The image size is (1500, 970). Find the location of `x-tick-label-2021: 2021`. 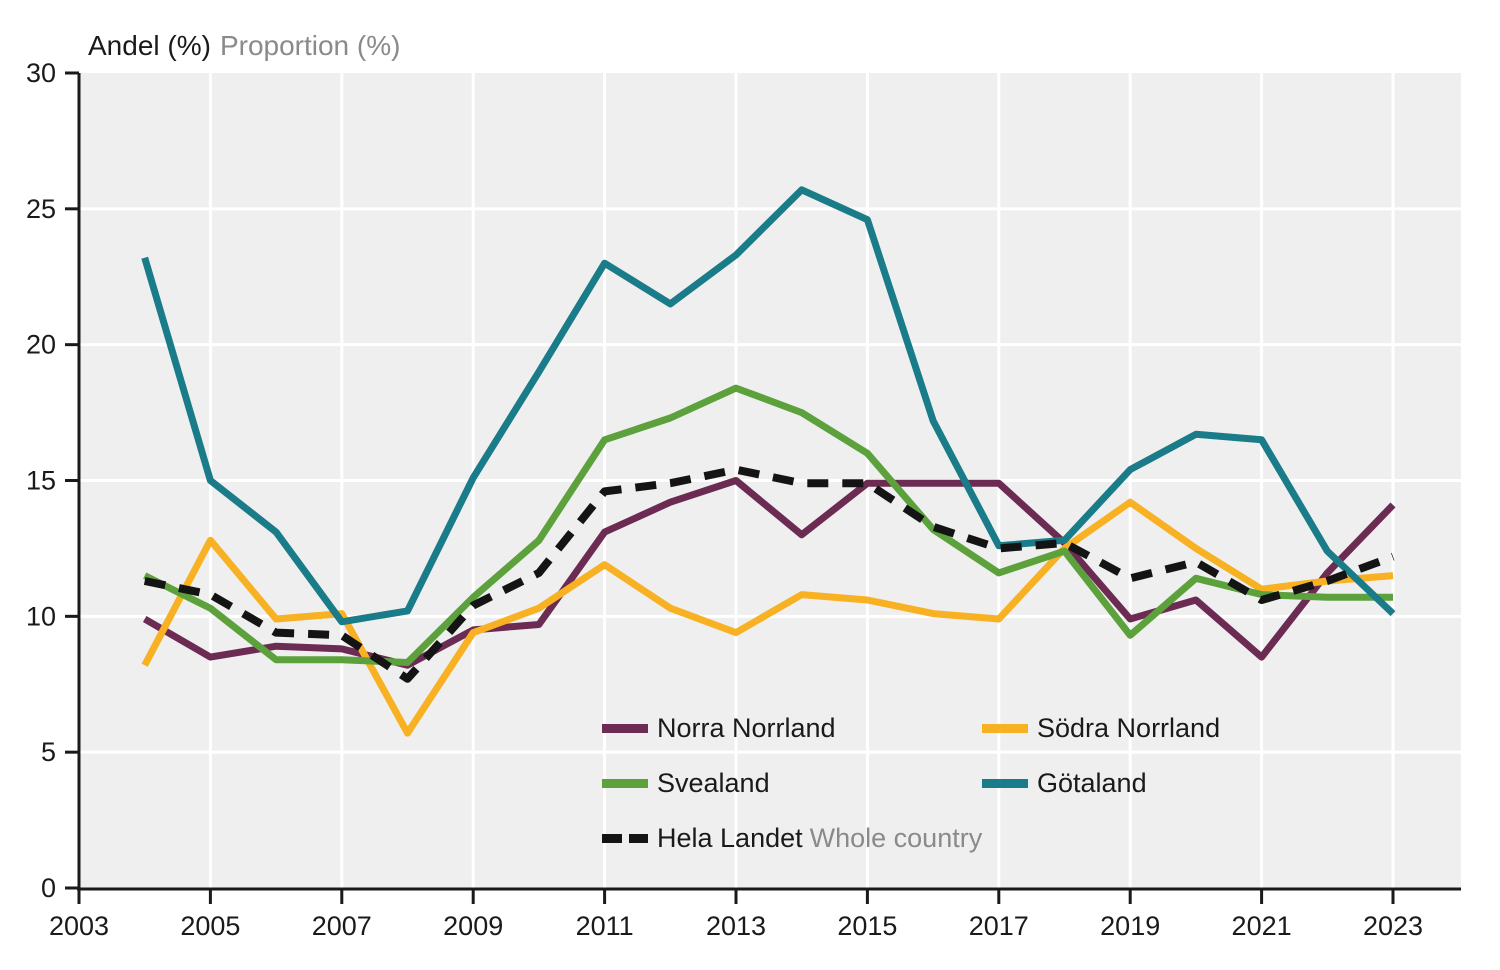

x-tick-label-2021: 2021 is located at coordinates (1262, 926).